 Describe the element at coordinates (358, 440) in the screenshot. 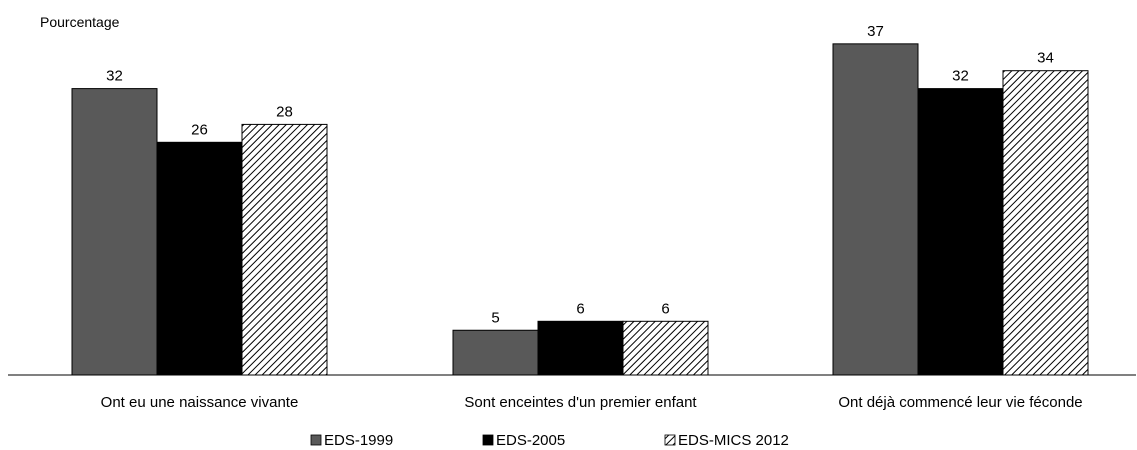

I see `legend-label: EDS-1999` at that location.